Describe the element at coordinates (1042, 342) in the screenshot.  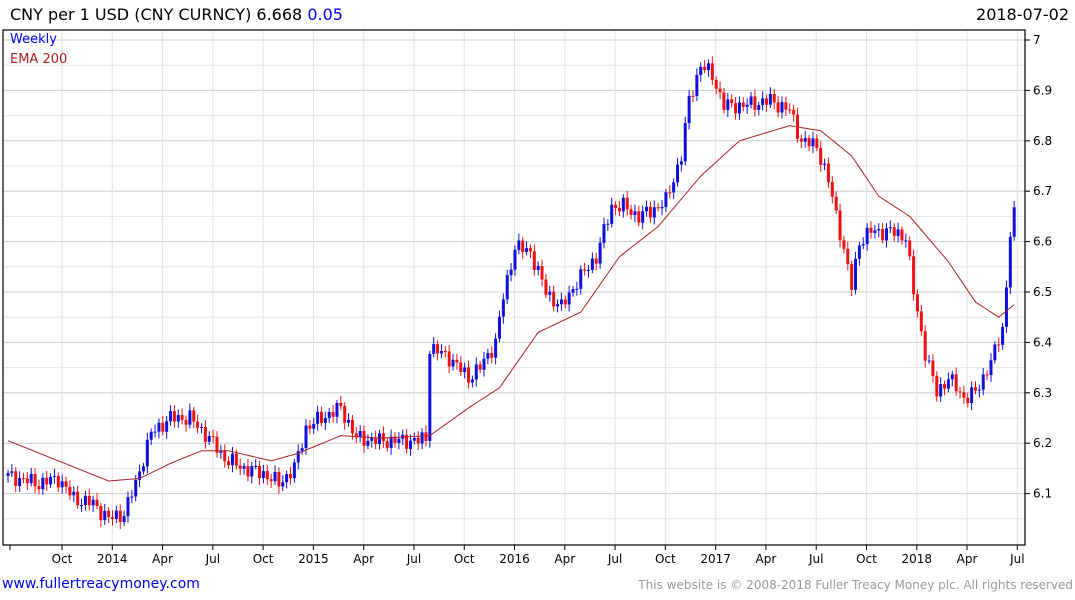
I see `y-tick-label: 6.4` at that location.